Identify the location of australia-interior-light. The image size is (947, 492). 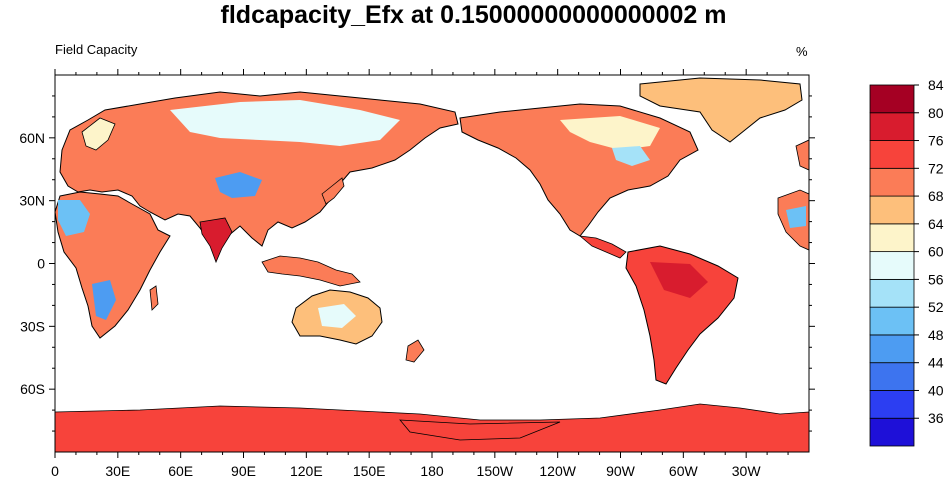
(337, 316).